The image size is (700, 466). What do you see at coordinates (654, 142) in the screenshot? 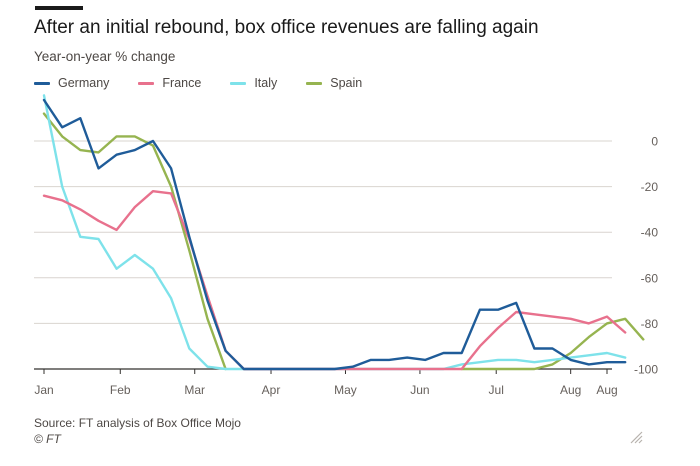
I see `y-tick-label: 0` at bounding box center [654, 142].